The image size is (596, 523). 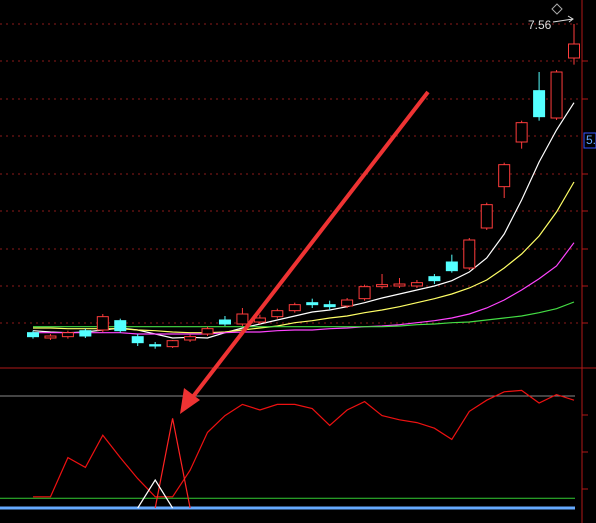 I want to click on high-annotation: 7.56, so click(x=540, y=25).